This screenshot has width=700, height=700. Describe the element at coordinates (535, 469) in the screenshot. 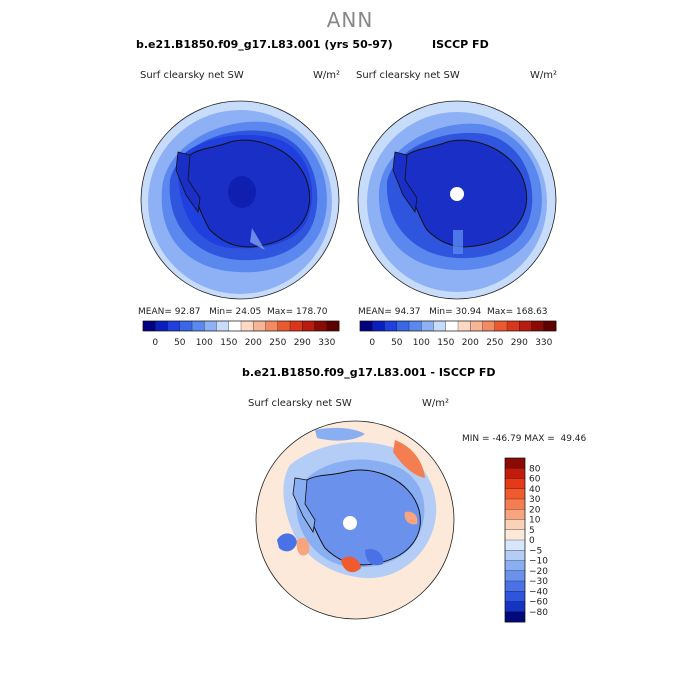

I see `colorbar-tick-label: 80` at that location.